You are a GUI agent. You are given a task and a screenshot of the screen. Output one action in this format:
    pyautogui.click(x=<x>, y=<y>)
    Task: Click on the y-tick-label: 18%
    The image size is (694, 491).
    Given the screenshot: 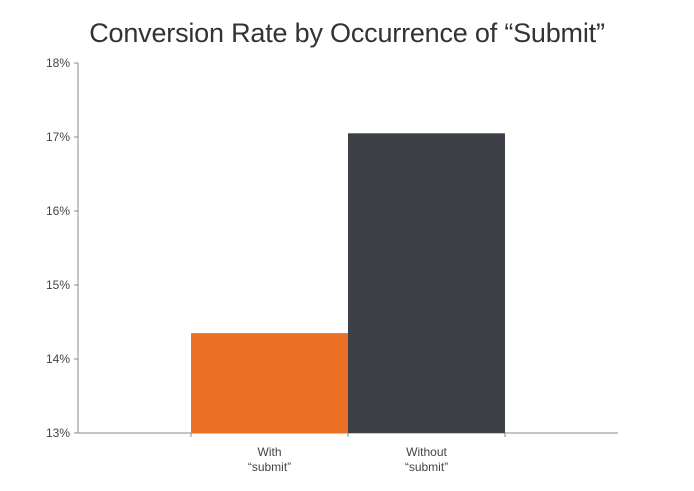 What is the action you would take?
    pyautogui.click(x=58, y=63)
    